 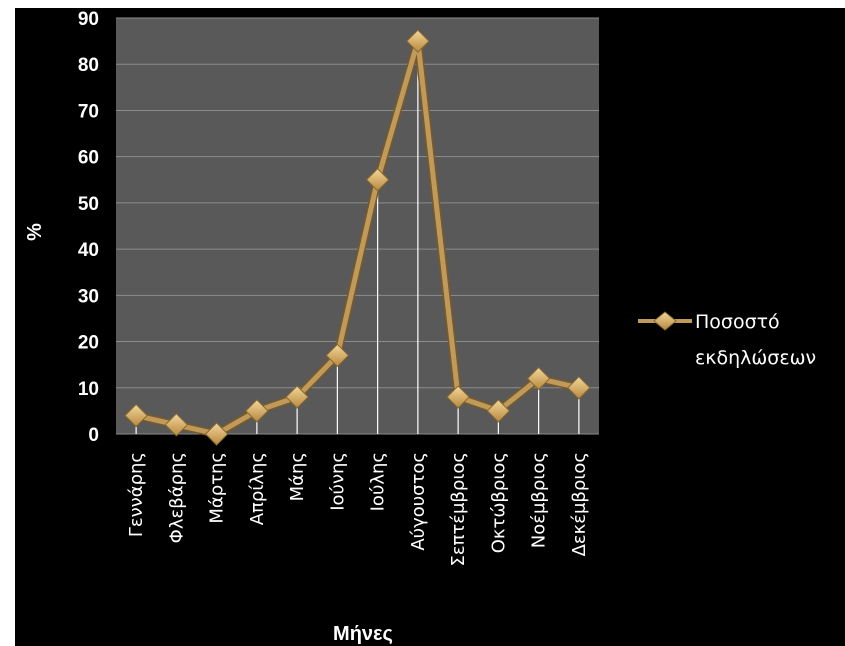 What do you see at coordinates (88, 204) in the screenshot?
I see `y-tick-label: 50` at bounding box center [88, 204].